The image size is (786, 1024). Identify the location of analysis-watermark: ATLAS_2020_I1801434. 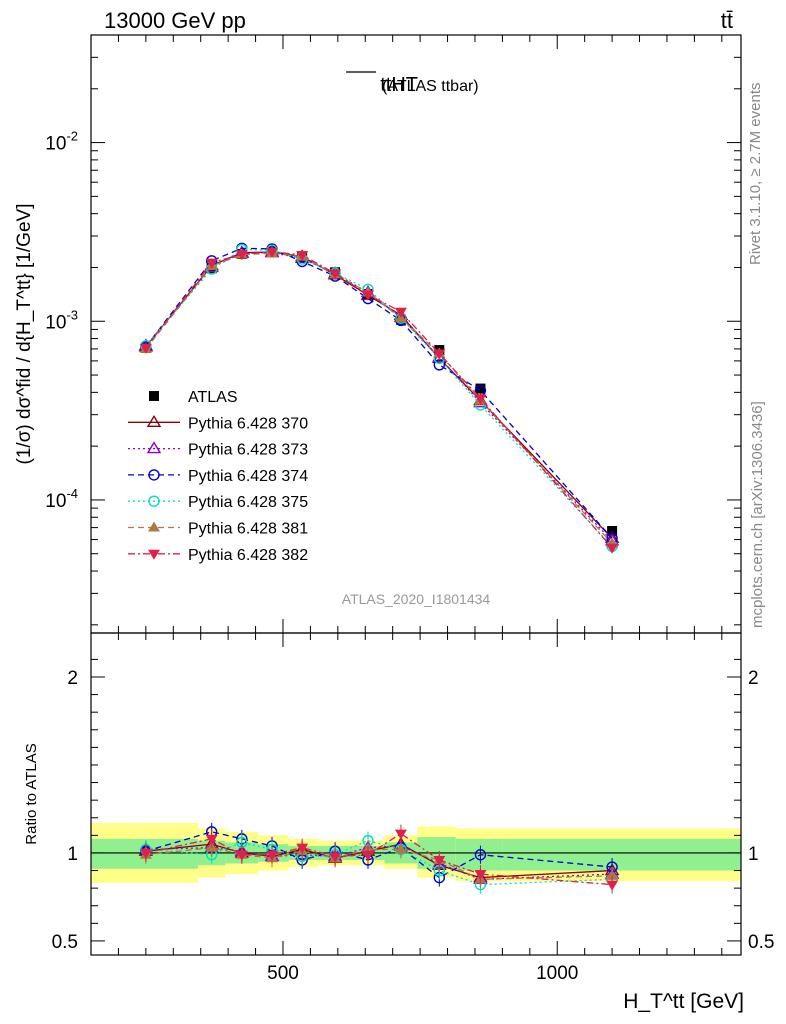
(416, 599).